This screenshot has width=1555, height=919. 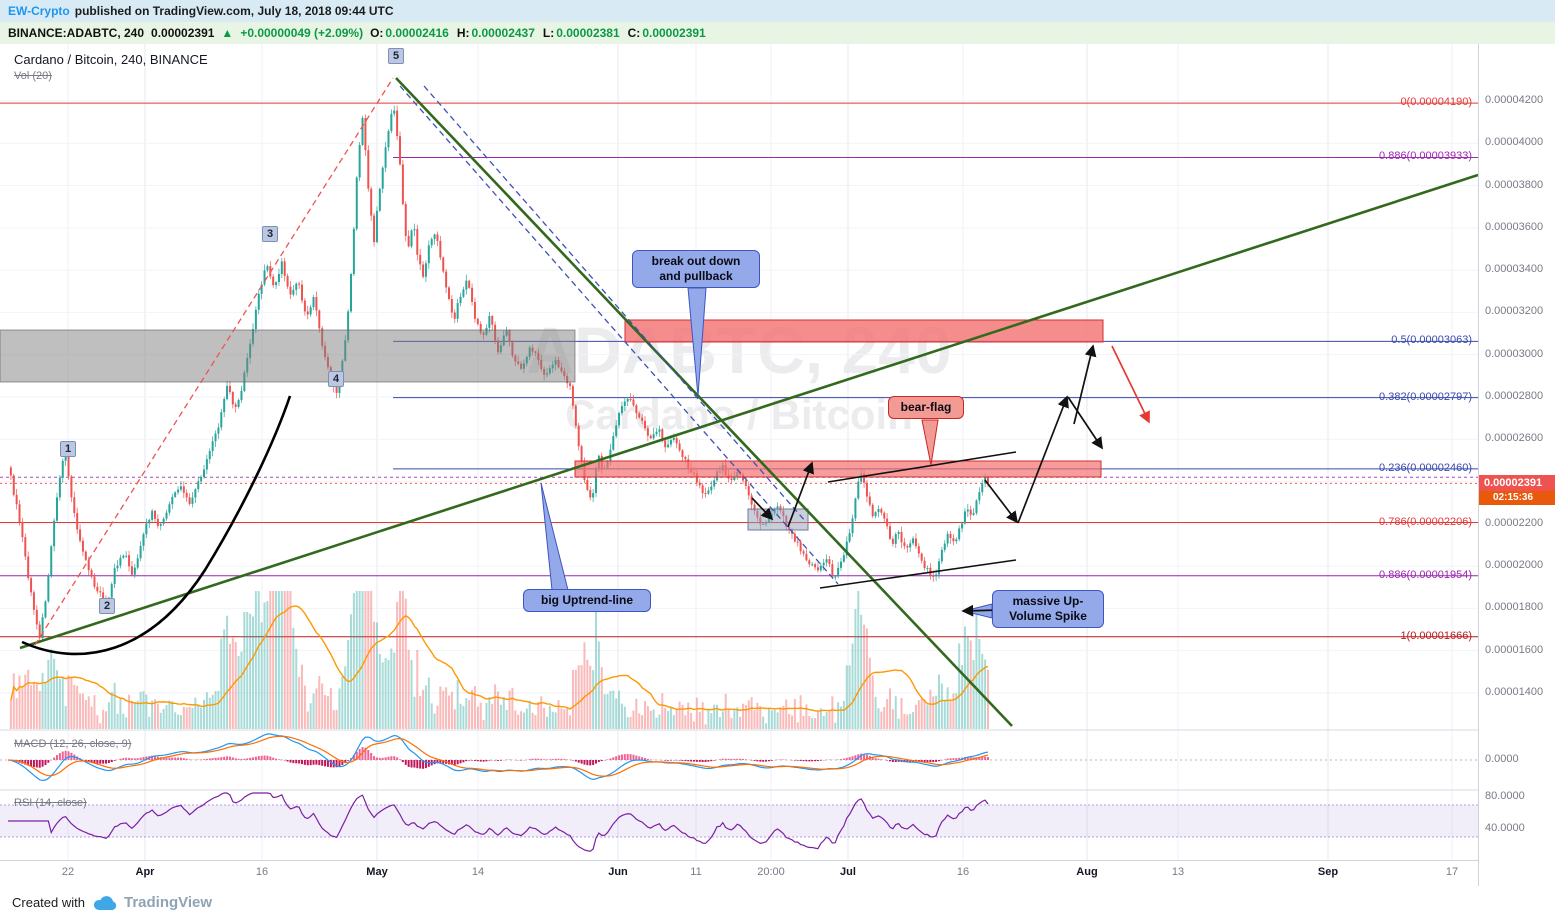 I want to click on price-tick: 0.00002800, so click(x=1514, y=395).